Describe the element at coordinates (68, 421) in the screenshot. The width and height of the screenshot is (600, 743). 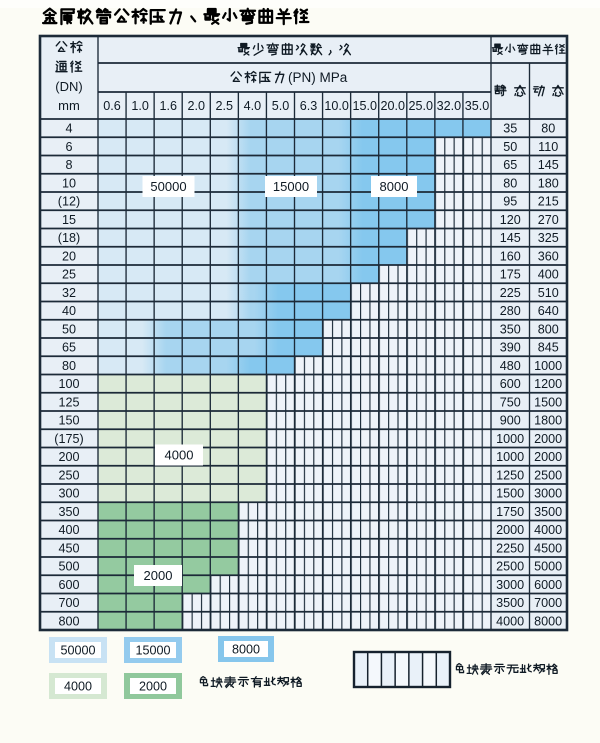
I see `svg-text: 150` at that location.